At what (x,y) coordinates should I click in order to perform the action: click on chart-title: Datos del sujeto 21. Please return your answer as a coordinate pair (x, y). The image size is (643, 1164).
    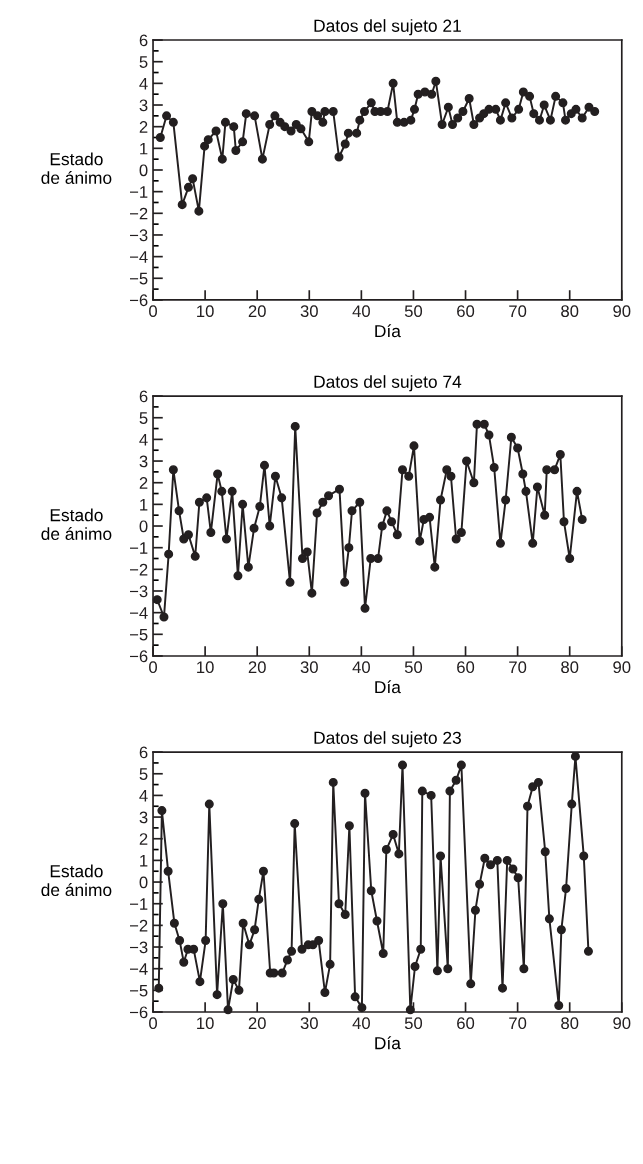
    Looking at the image, I should click on (387, 27).